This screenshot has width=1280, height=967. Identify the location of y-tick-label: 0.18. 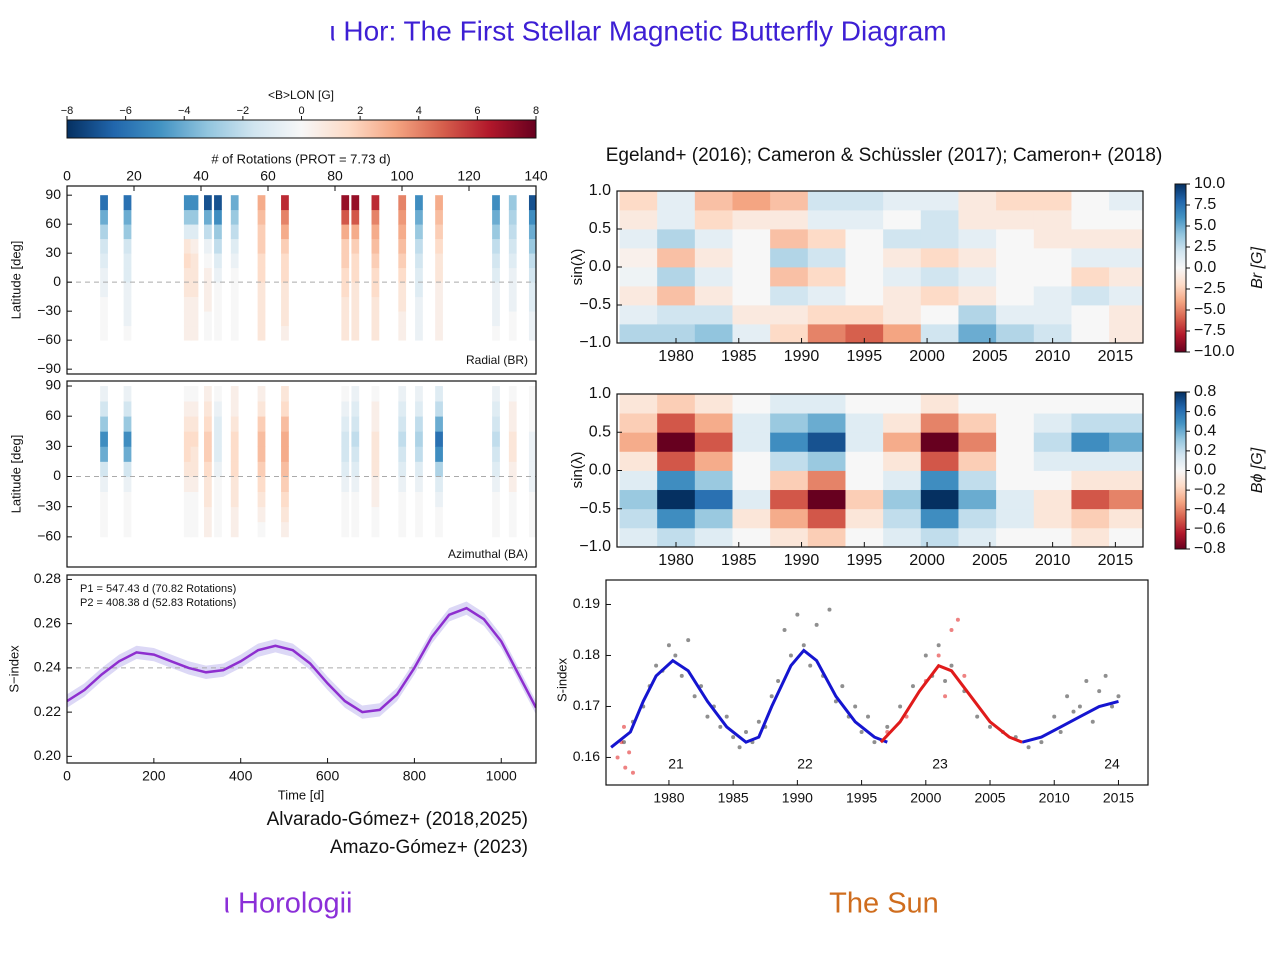
(586, 654).